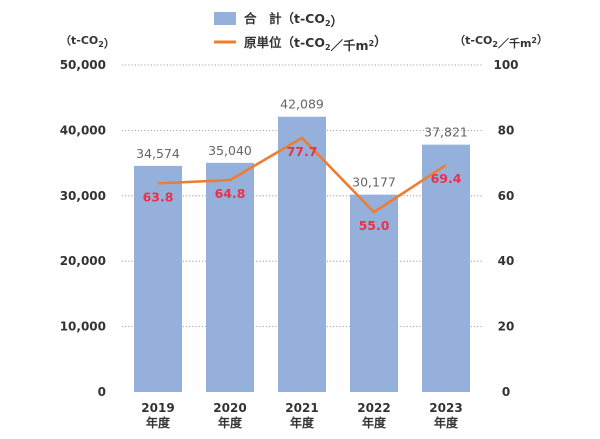 Image resolution: width=600 pixels, height=439 pixels. I want to click on category-label: 2022, so click(373, 408).